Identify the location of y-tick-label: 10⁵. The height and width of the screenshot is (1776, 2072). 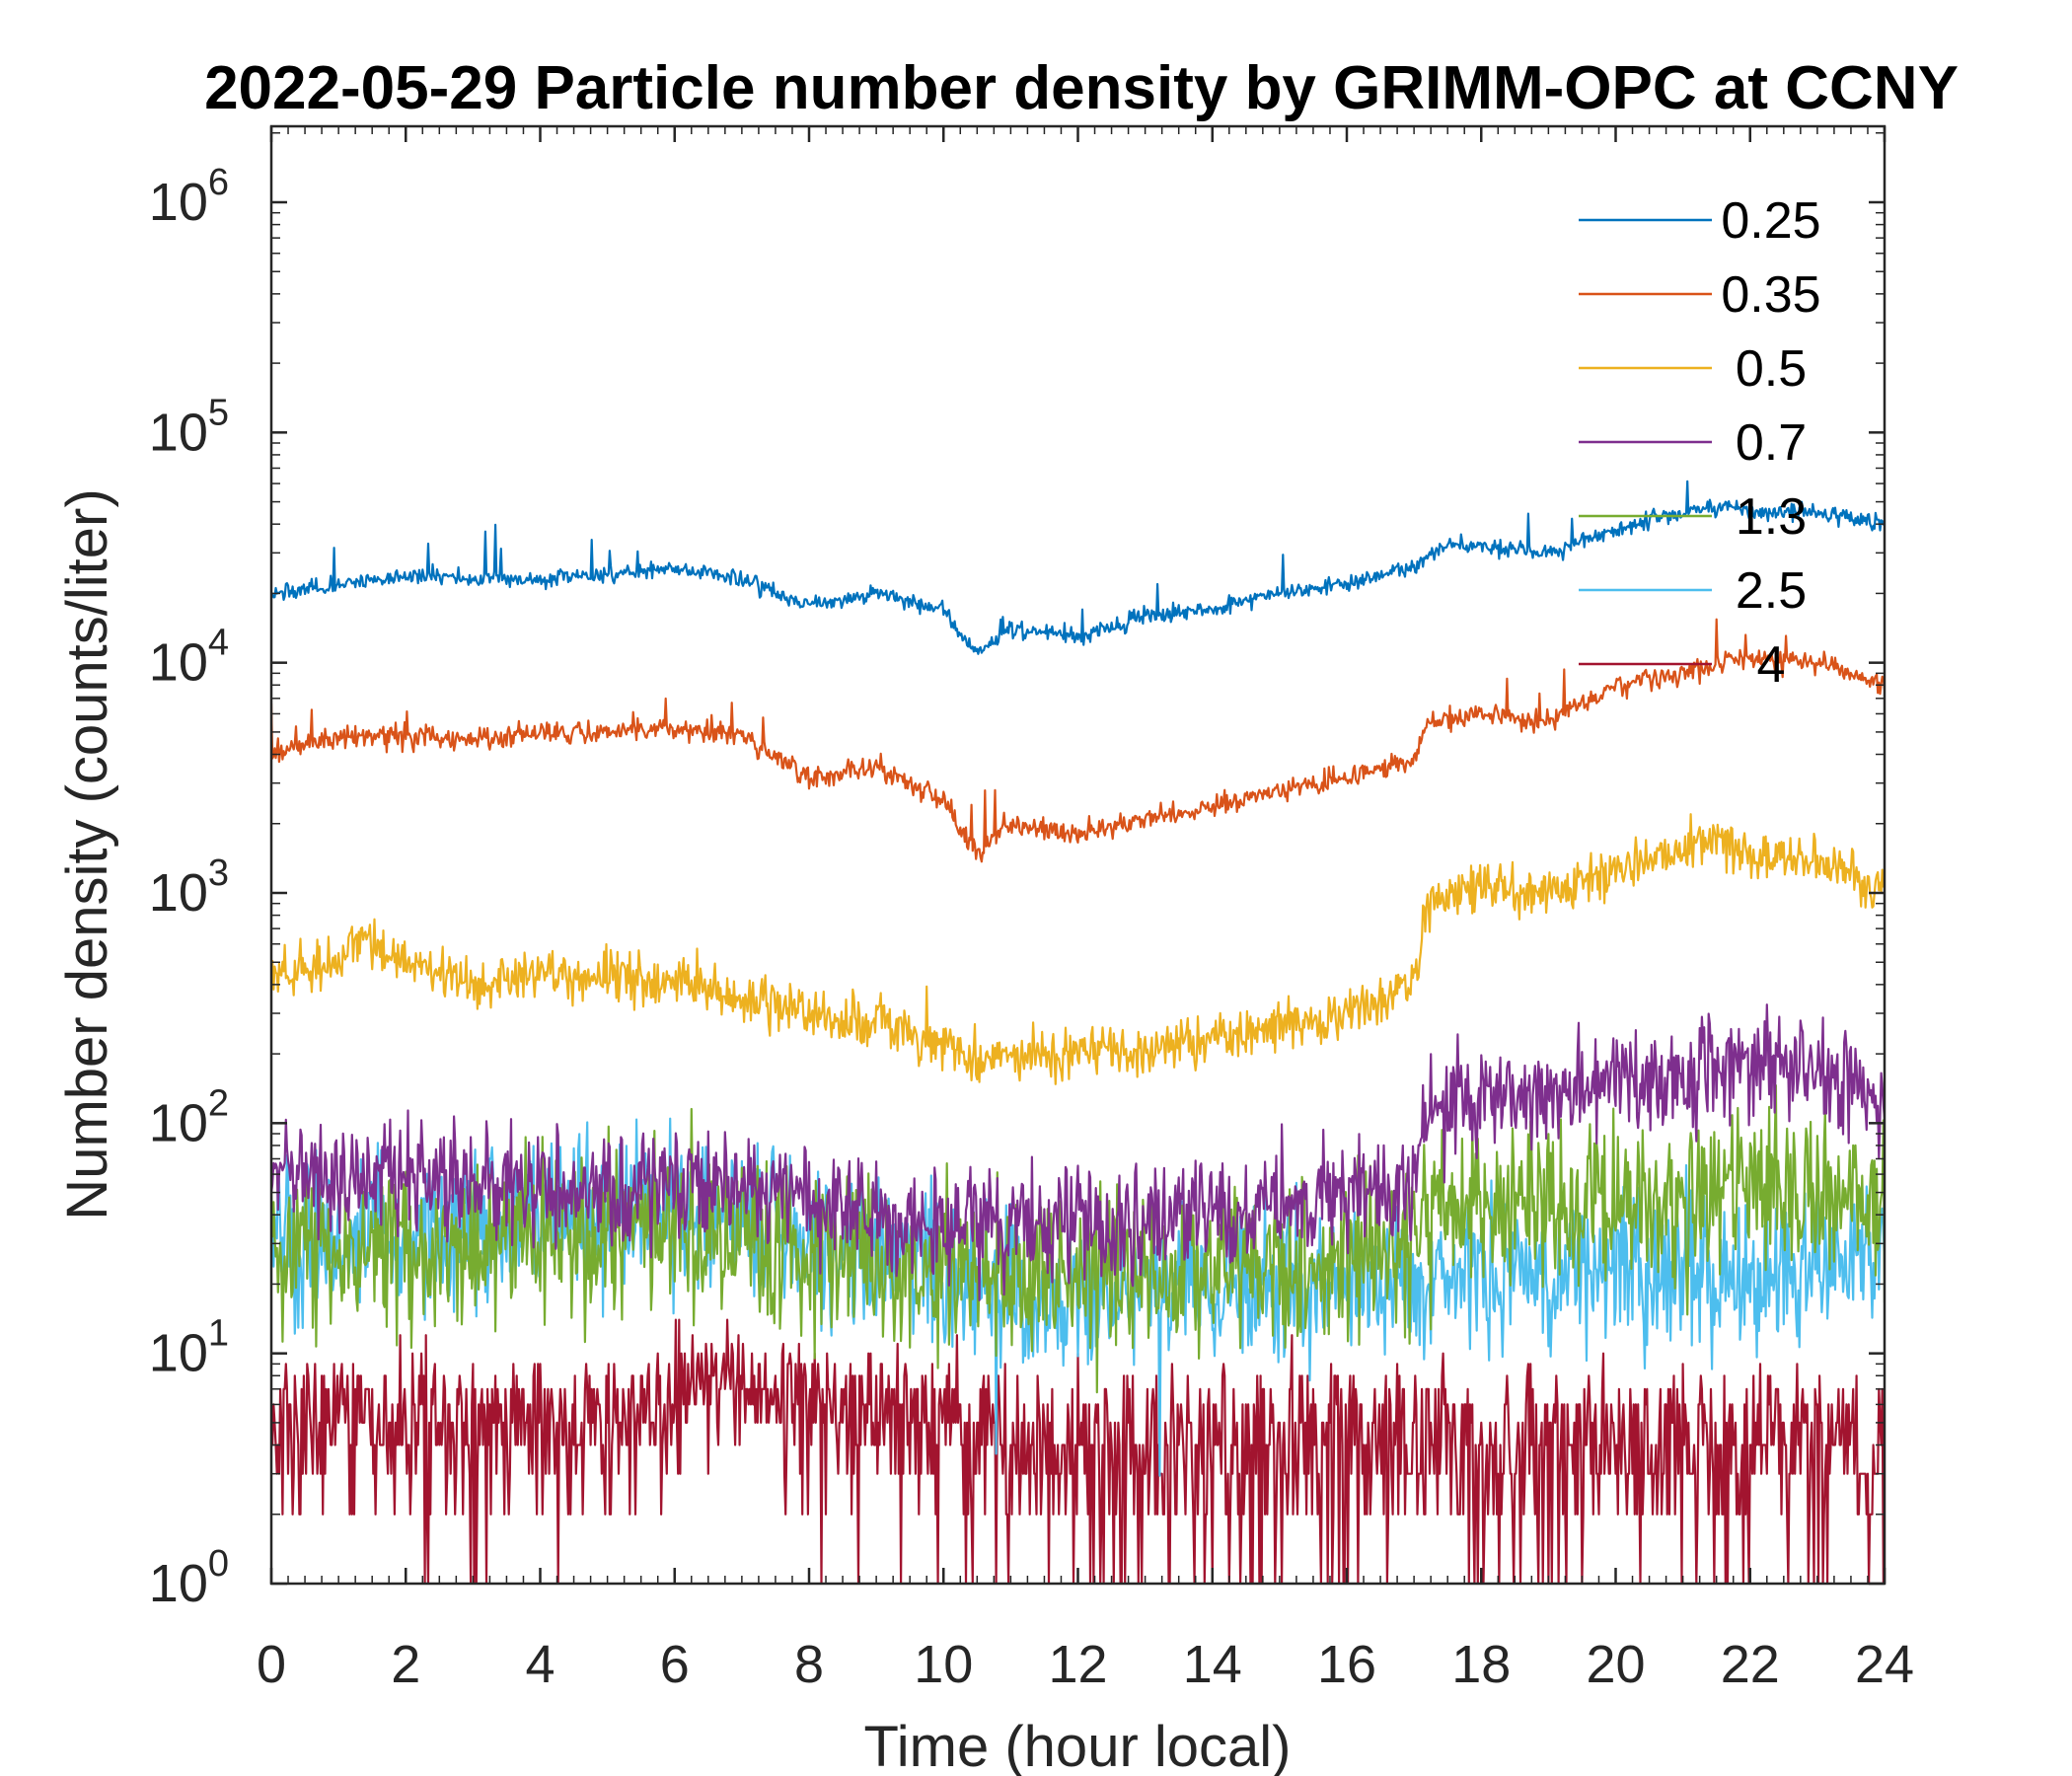
(189, 427).